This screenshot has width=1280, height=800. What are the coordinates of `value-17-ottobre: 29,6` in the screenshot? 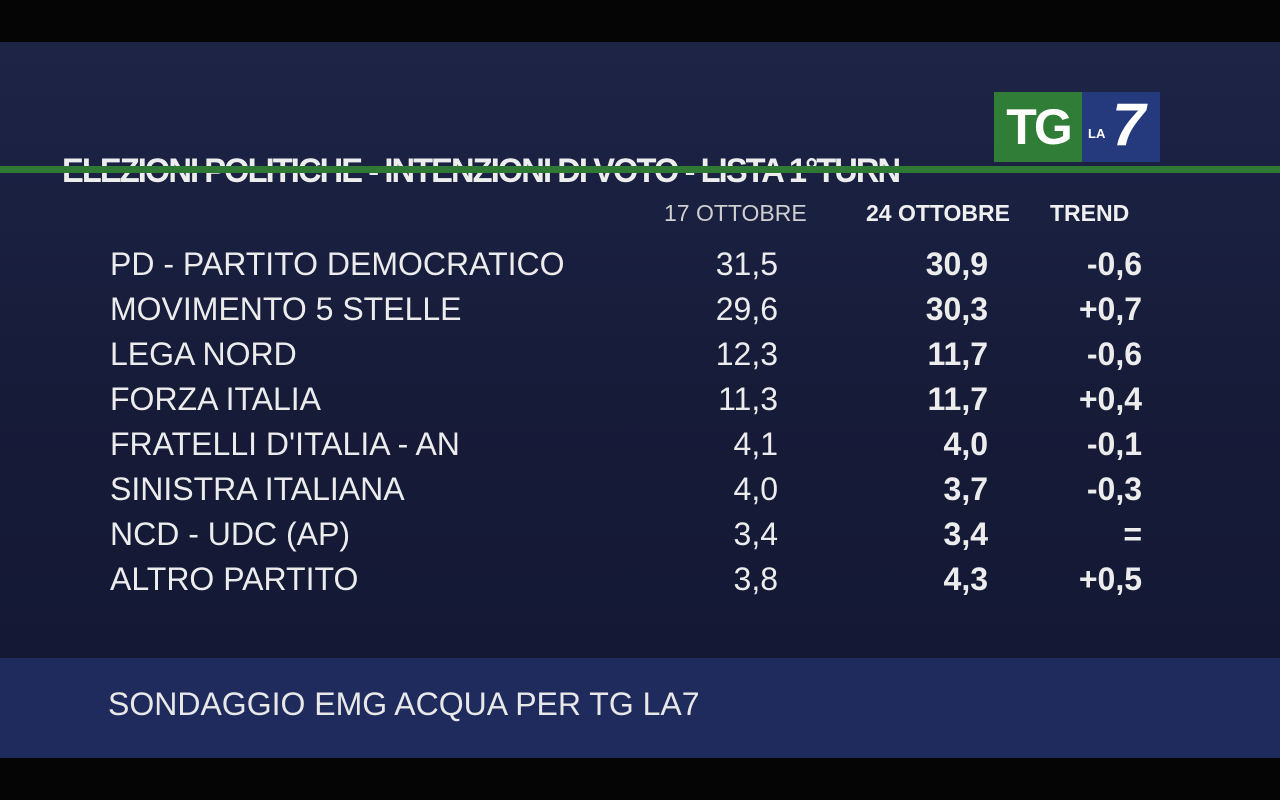 It's located at (746, 309).